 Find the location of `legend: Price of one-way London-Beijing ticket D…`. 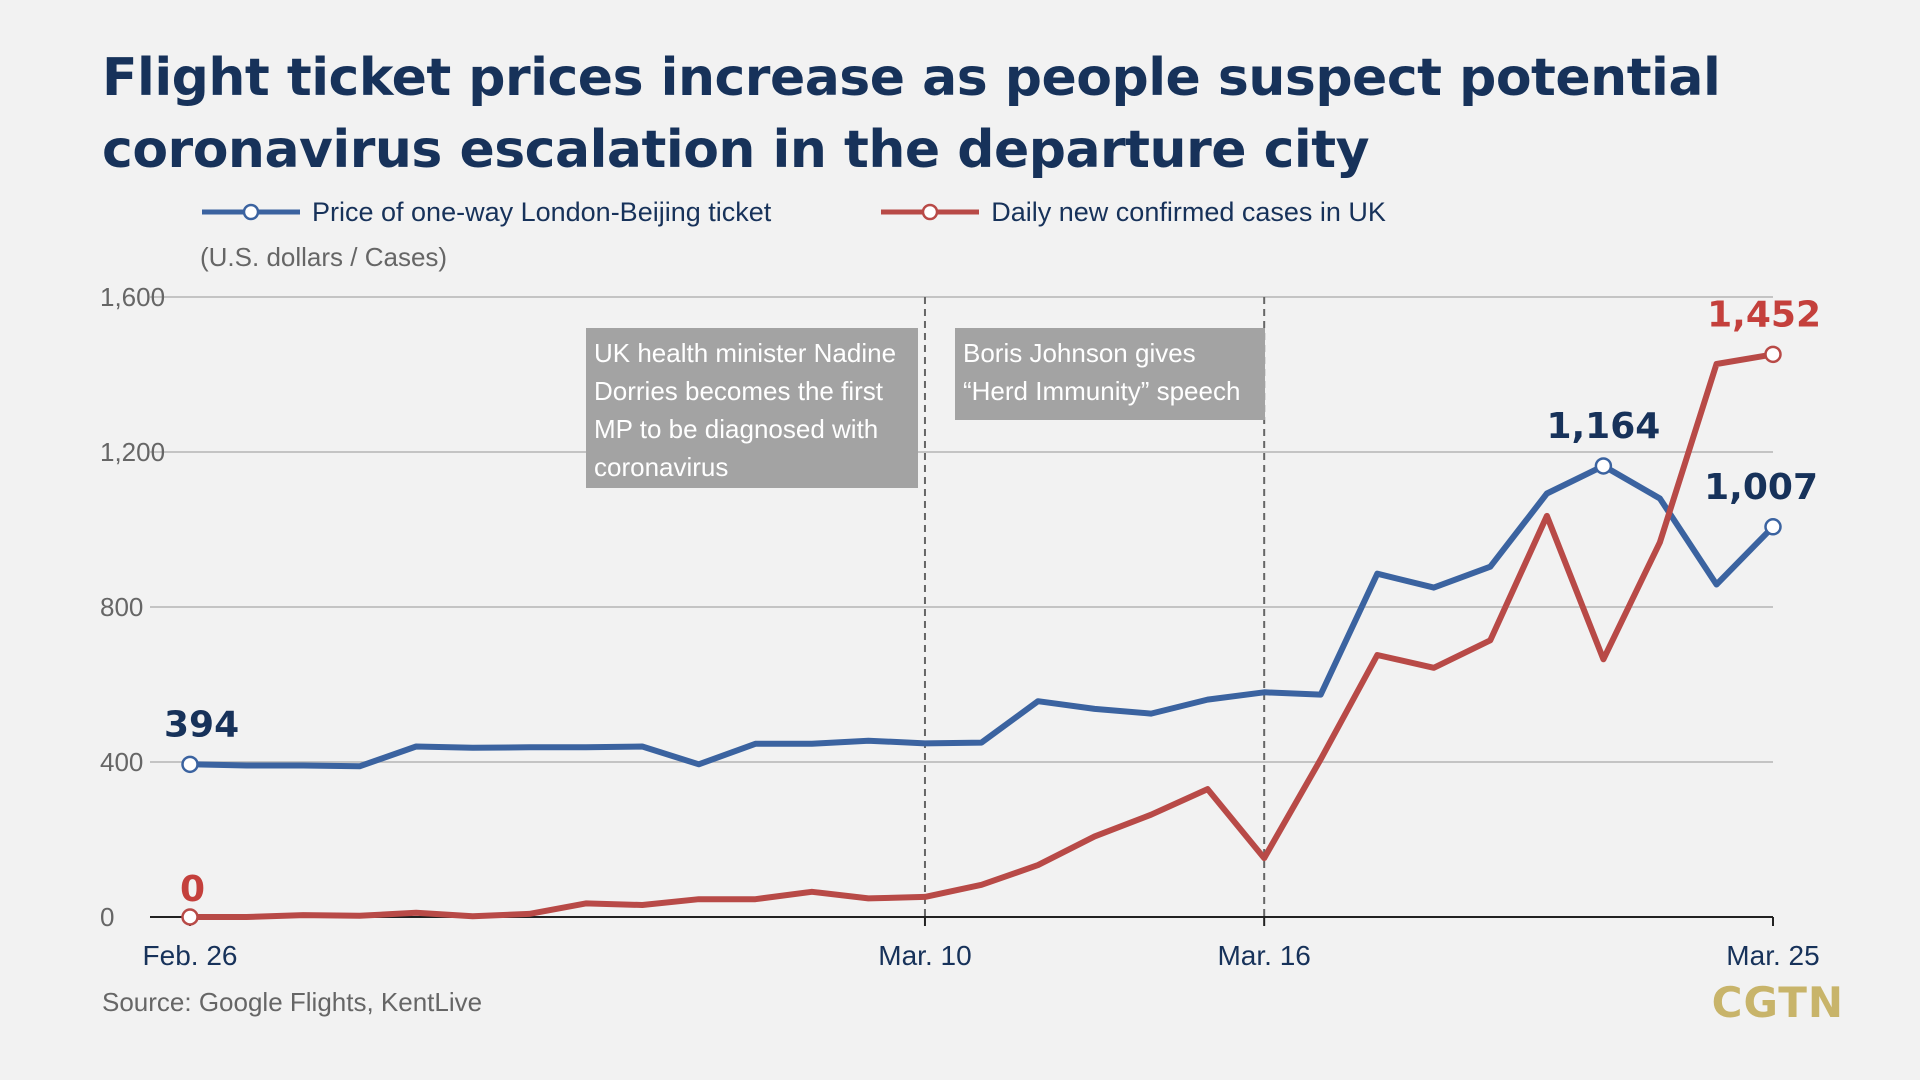

legend: Price of one-way London-Beijing ticket D… is located at coordinates (849, 212).